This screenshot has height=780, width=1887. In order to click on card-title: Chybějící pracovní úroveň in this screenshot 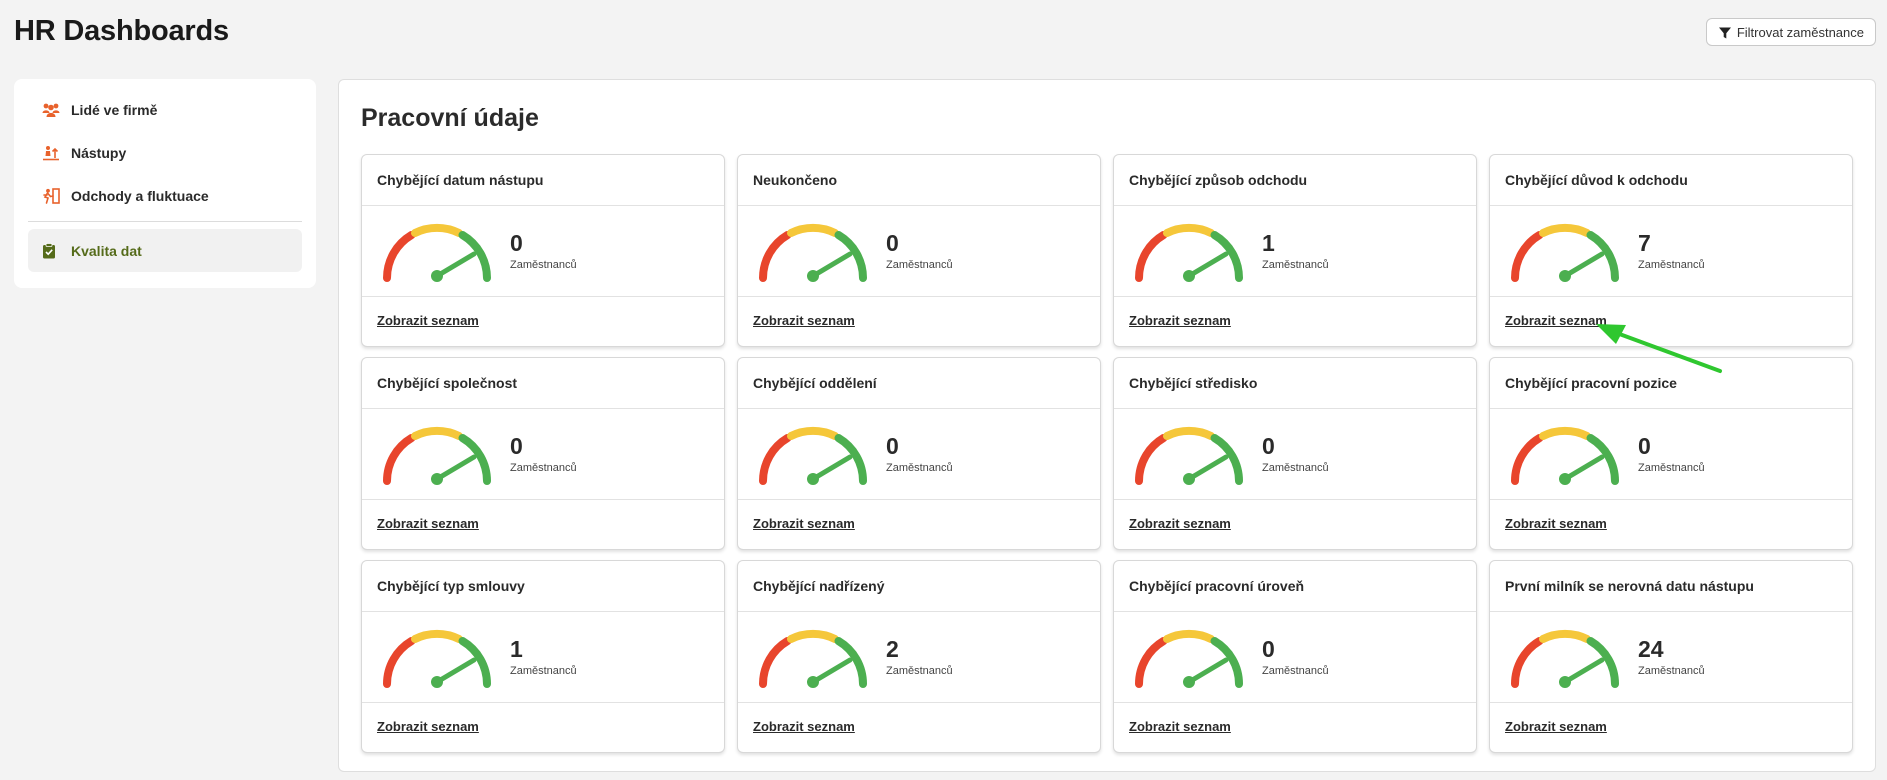, I will do `click(1295, 586)`.